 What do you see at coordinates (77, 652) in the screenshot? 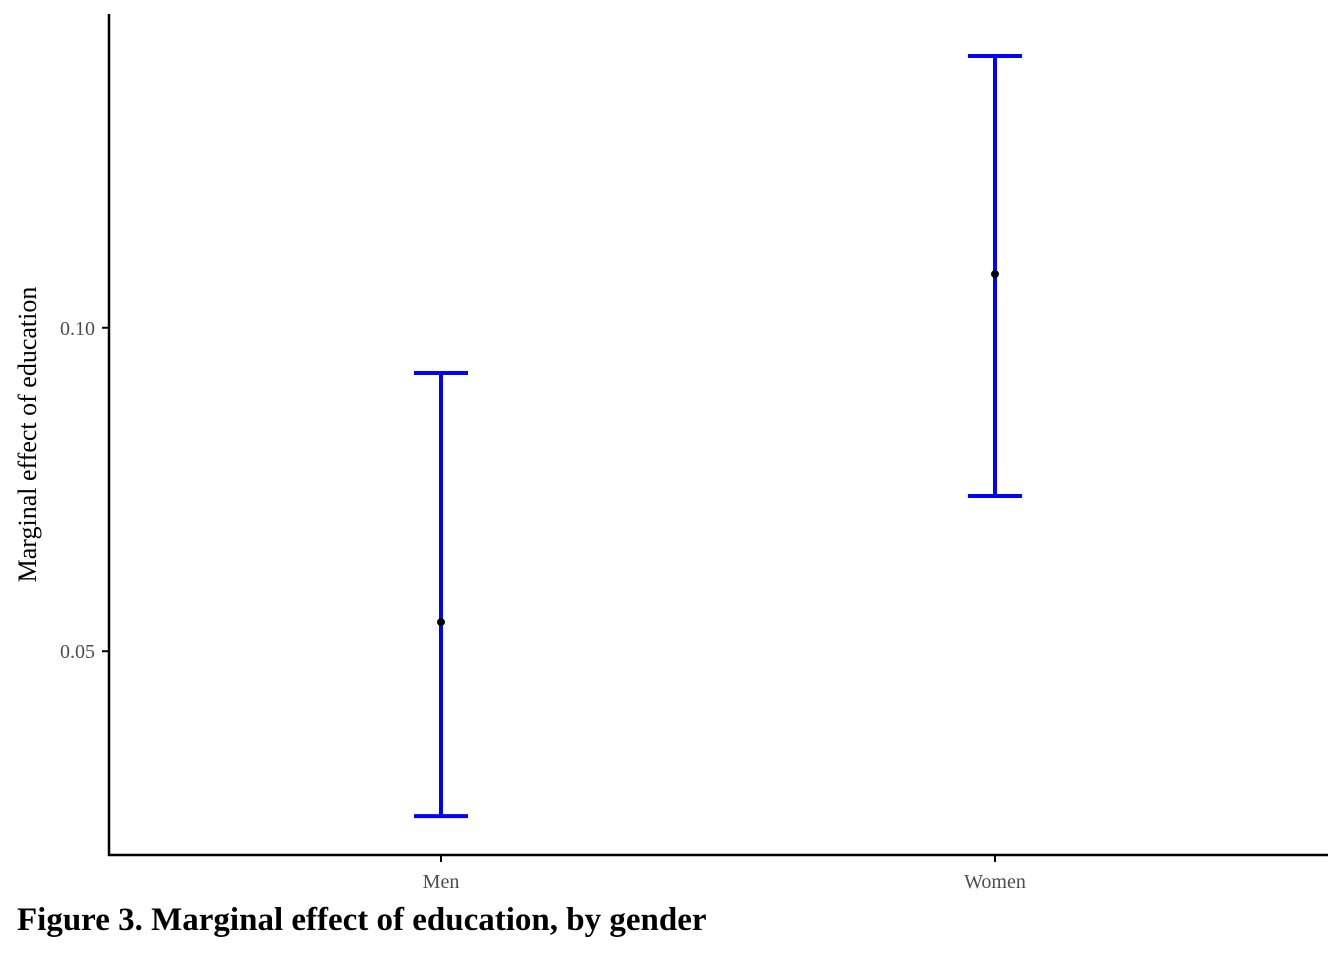
I see `y-tick-label: 0.05` at bounding box center [77, 652].